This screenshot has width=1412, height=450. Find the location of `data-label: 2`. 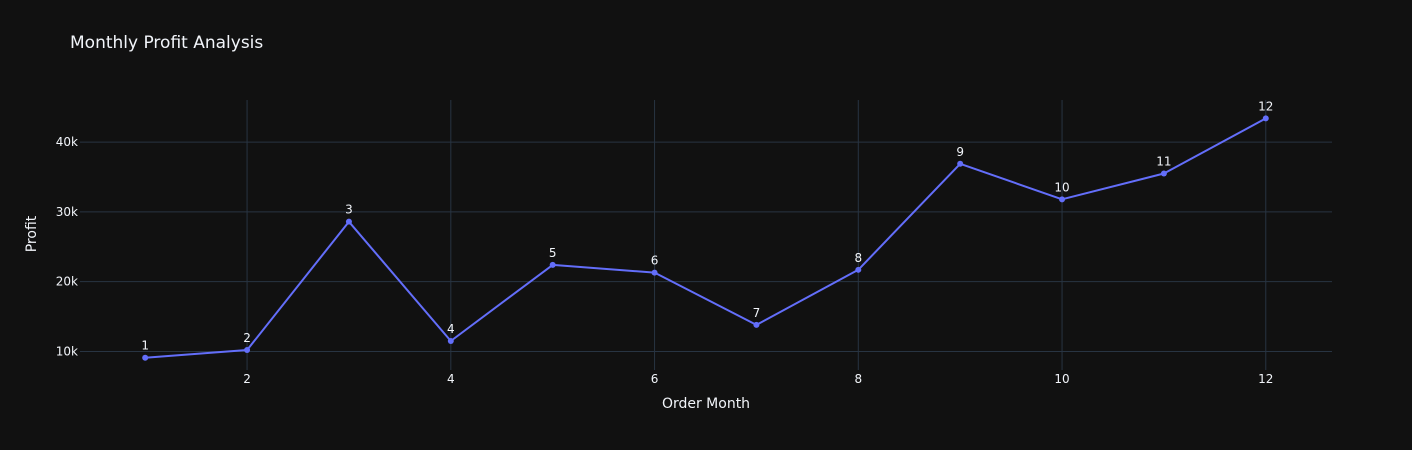

data-label: 2 is located at coordinates (247, 338).